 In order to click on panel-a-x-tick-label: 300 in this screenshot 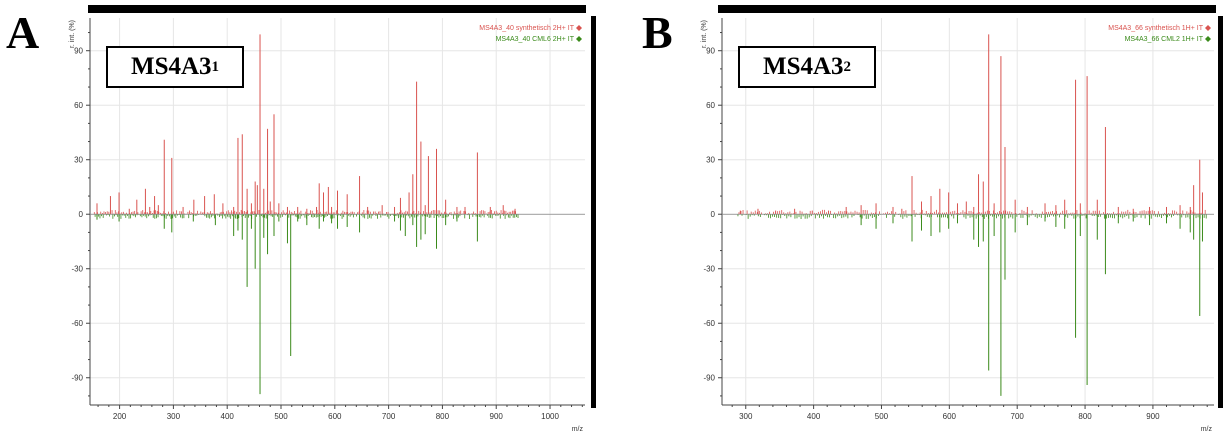, I will do `click(174, 416)`.